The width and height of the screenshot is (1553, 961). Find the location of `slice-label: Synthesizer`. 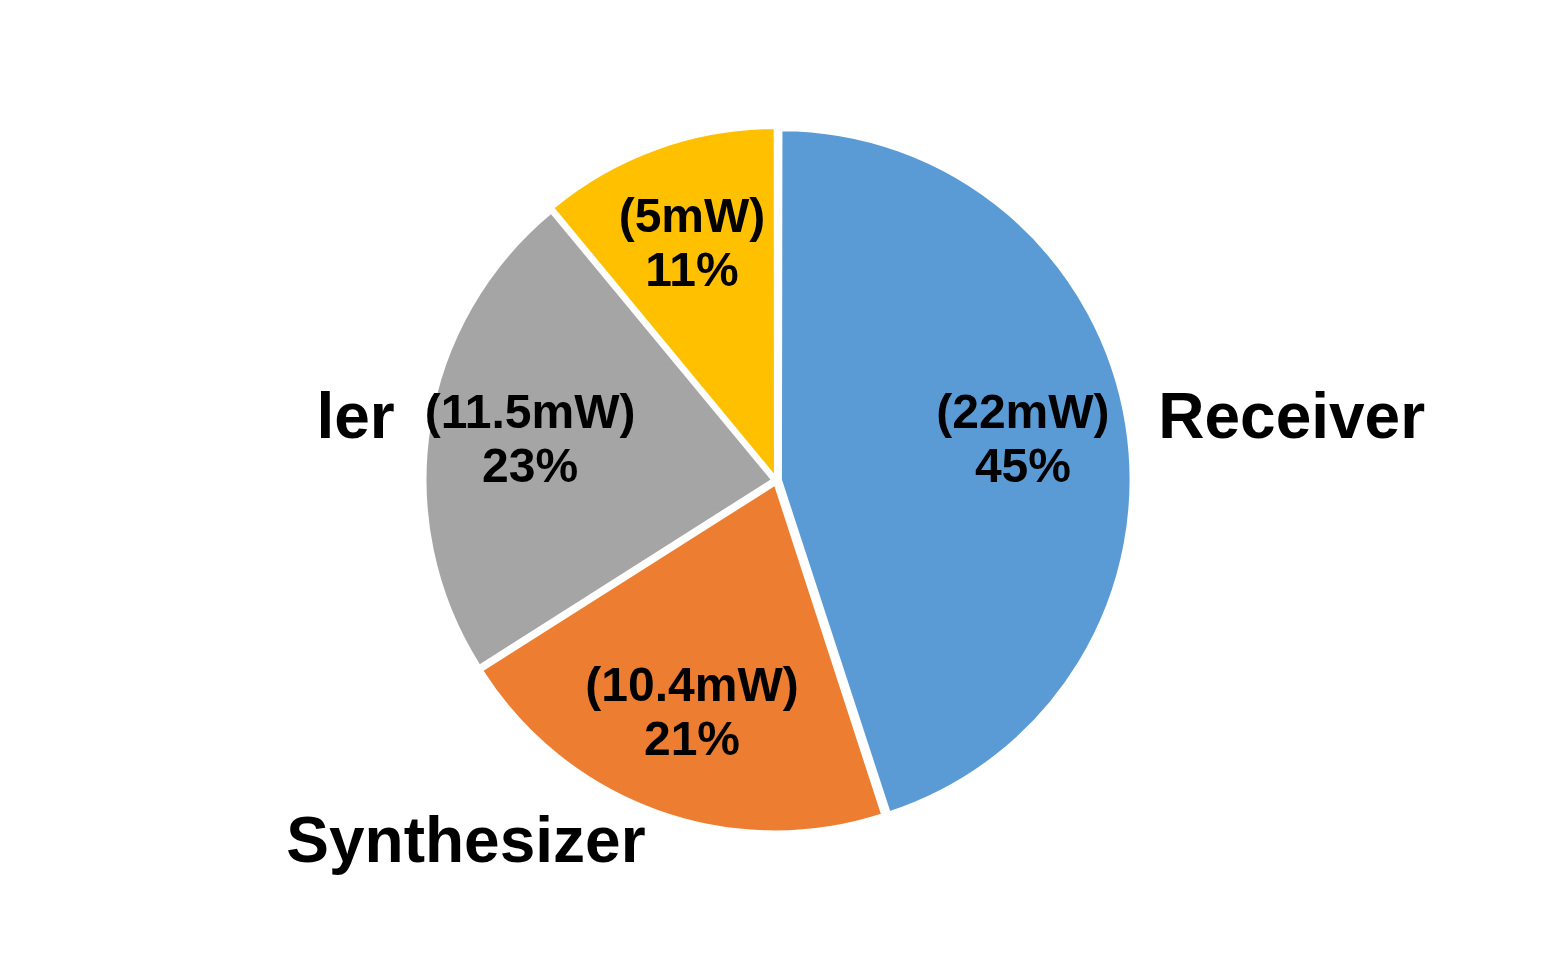

slice-label: Synthesizer is located at coordinates (466, 839).